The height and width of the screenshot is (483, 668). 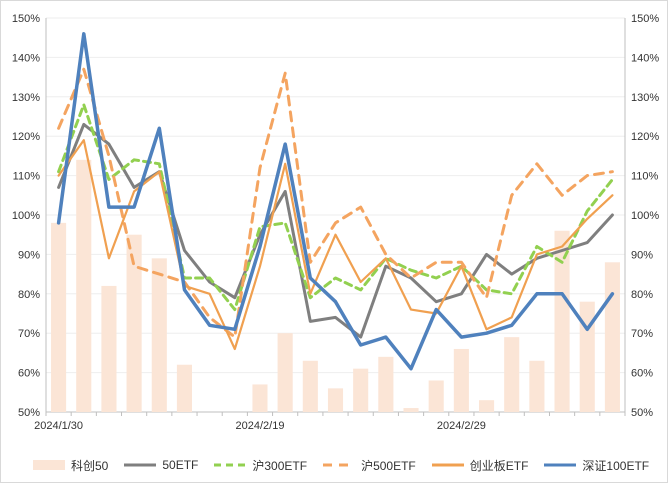 I want to click on legend-label: 沪500ETF, so click(x=388, y=465).